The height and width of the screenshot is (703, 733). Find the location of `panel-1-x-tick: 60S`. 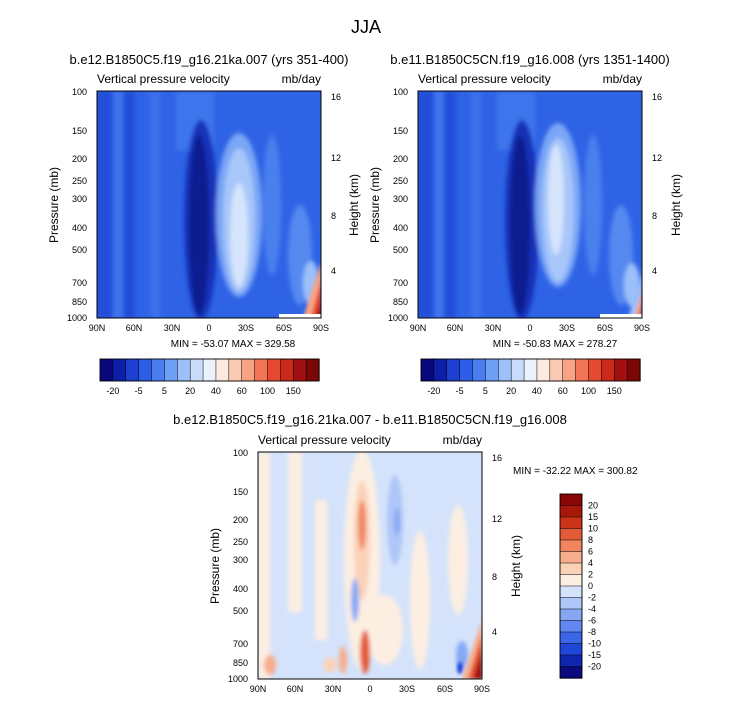

panel-1-x-tick: 60S is located at coordinates (284, 328).